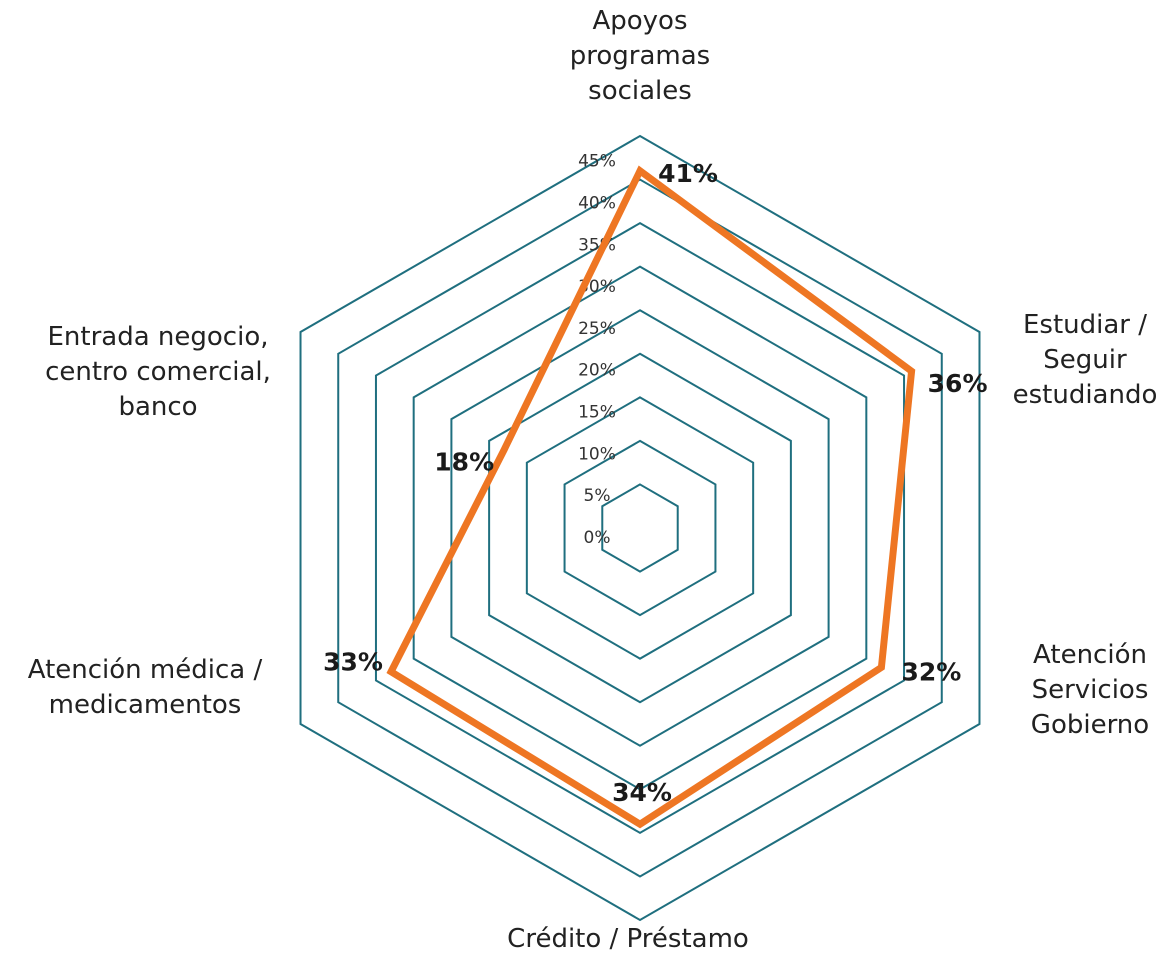 The image size is (1174, 958). Describe the element at coordinates (145, 687) in the screenshot. I see `category-label: Atención médica / medicamentos` at that location.